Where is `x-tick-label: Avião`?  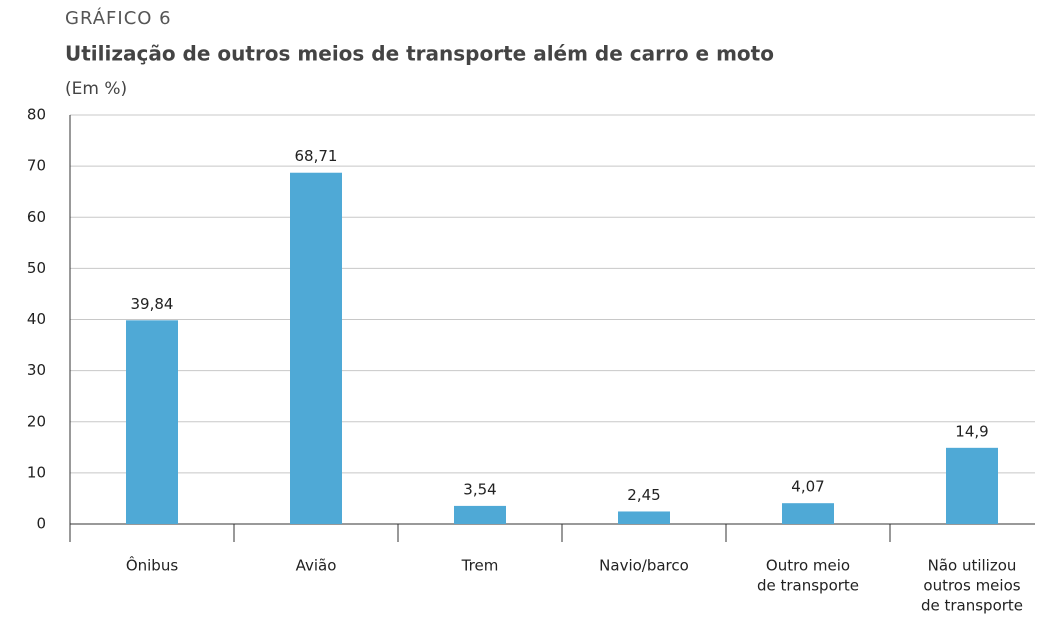
x-tick-label: Avião is located at coordinates (316, 566).